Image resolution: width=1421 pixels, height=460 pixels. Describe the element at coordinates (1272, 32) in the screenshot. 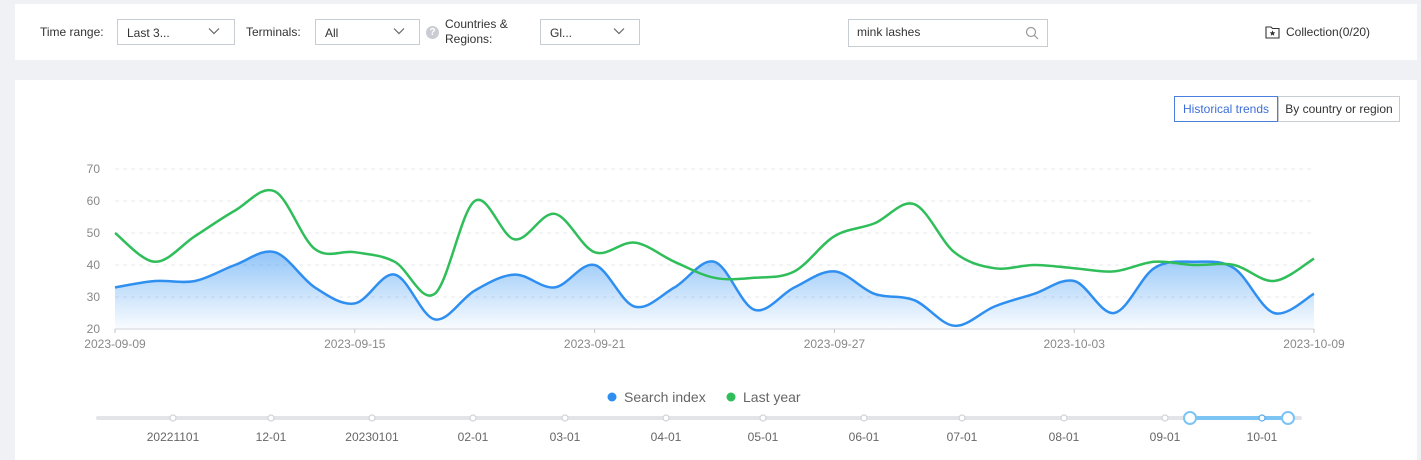

I see `folder-star-icon` at that location.